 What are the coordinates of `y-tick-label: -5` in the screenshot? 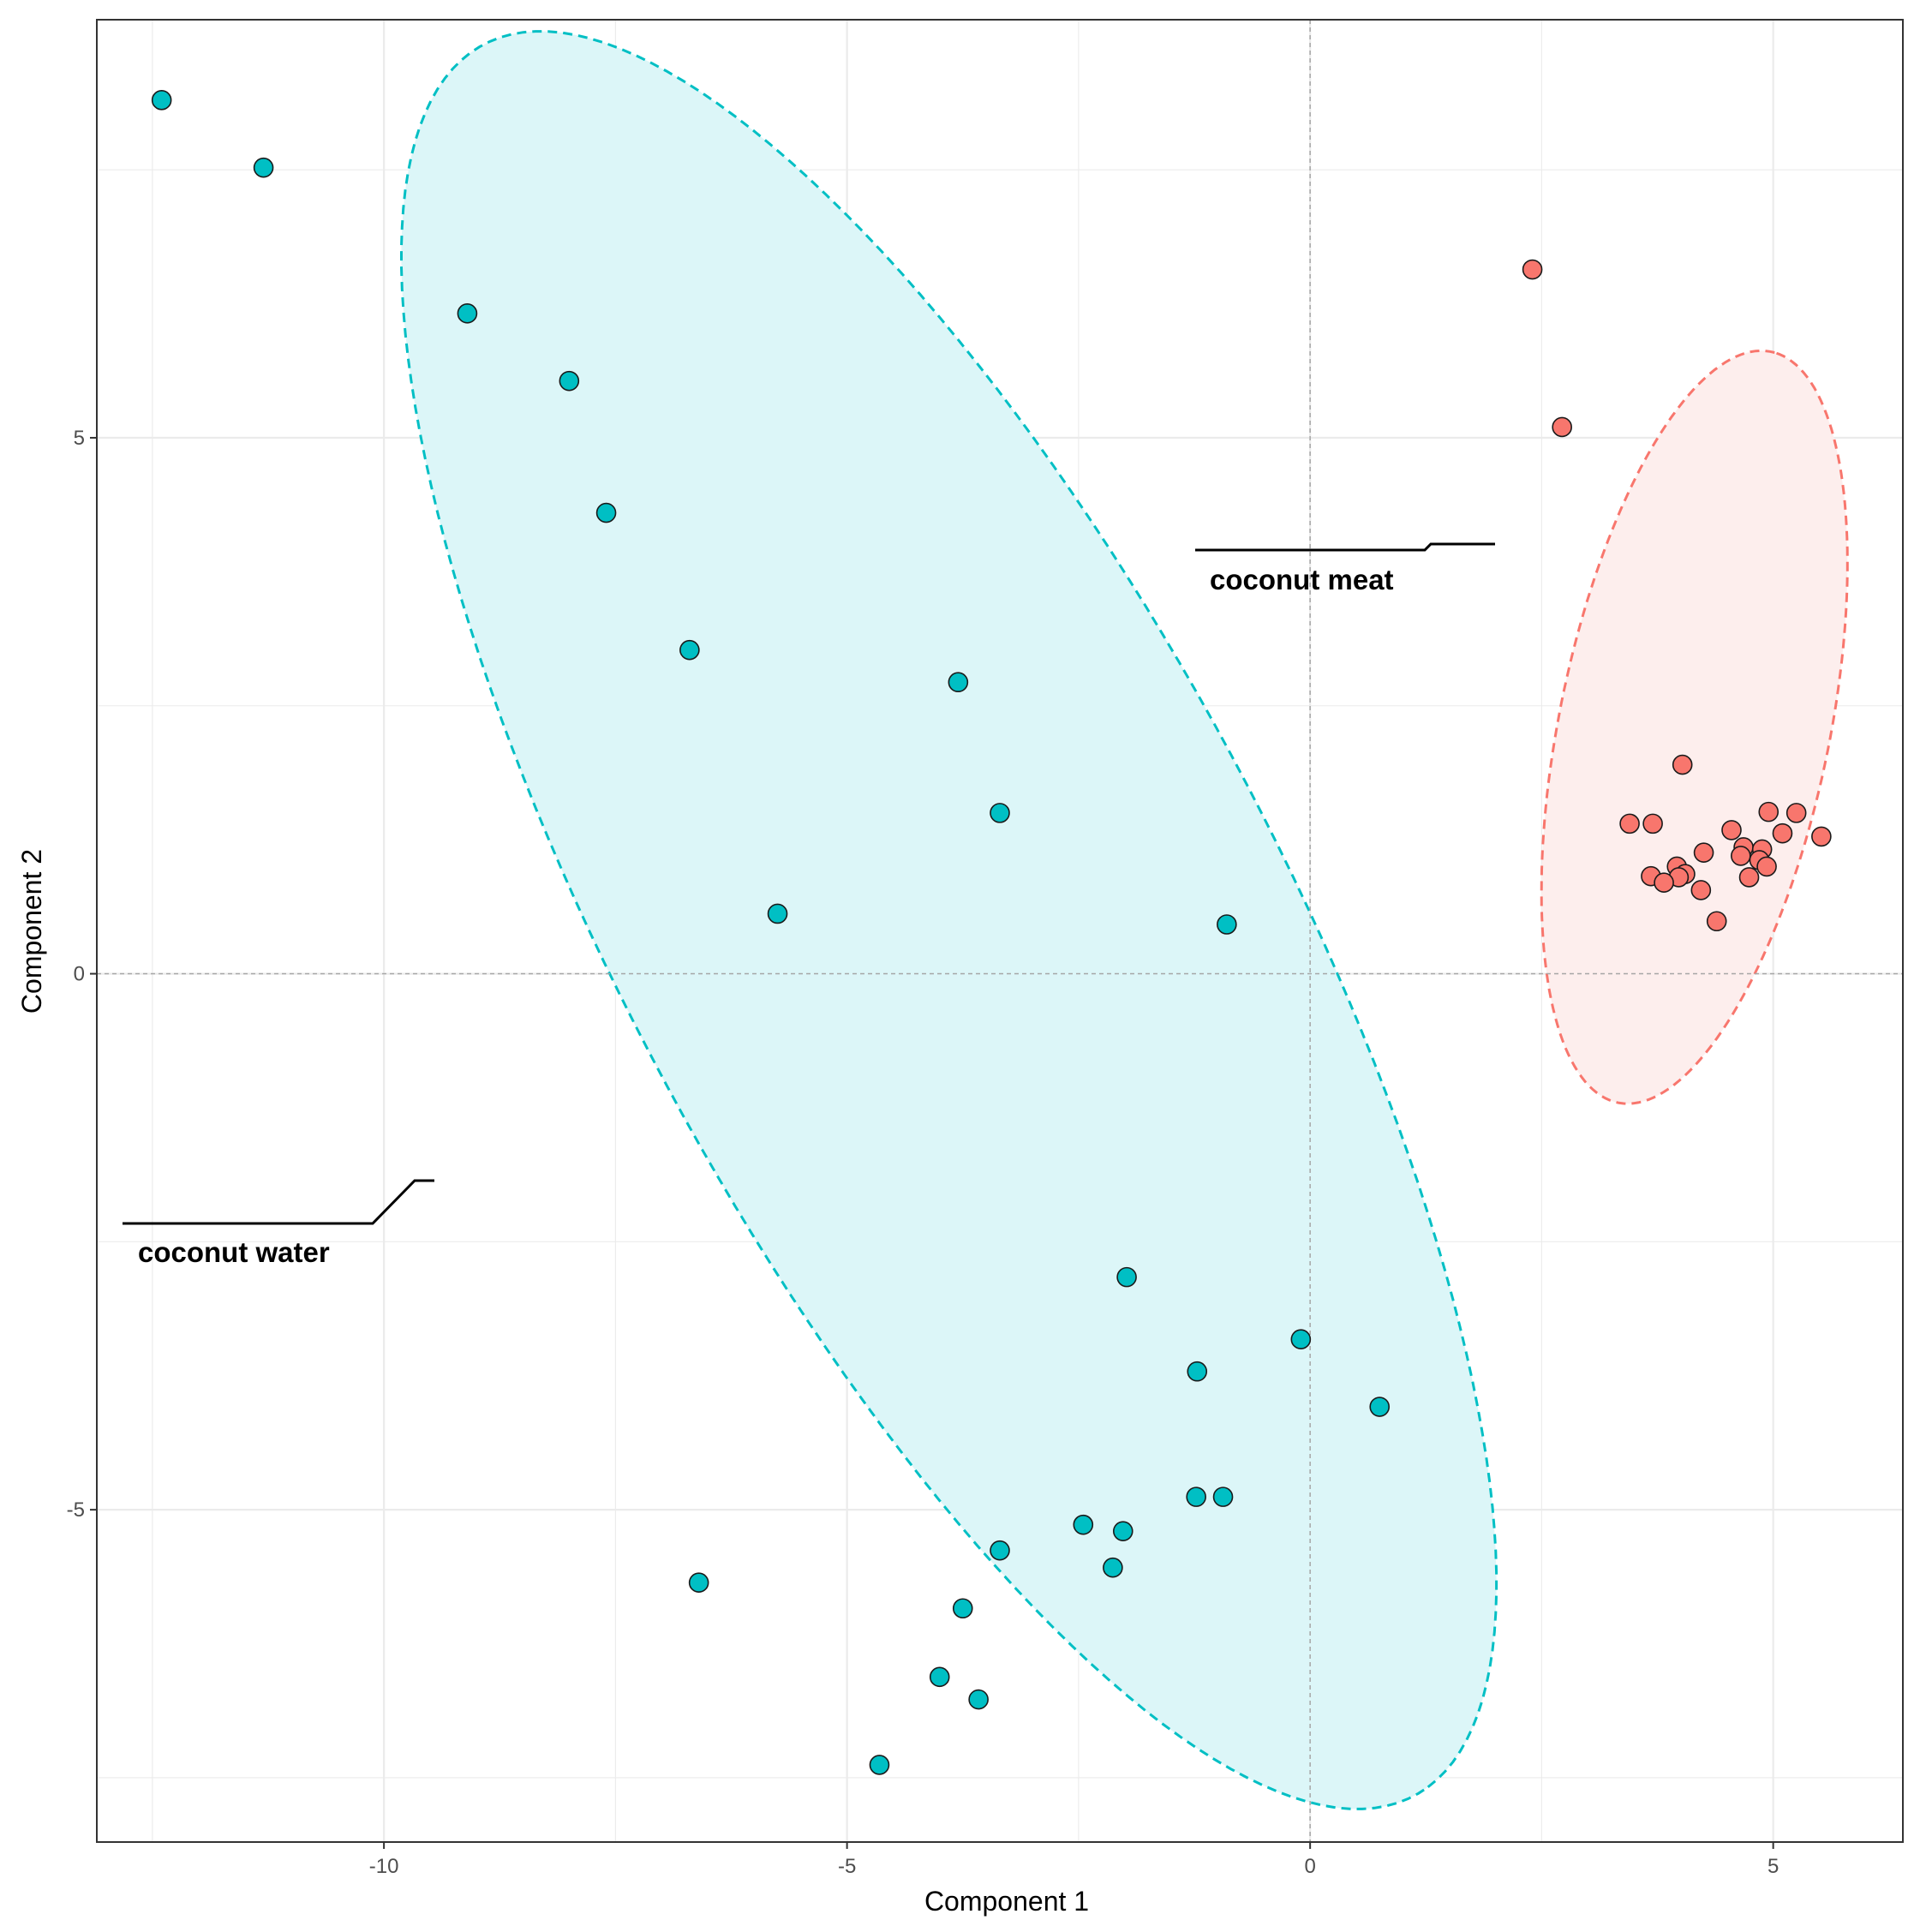 It's located at (76, 1510).